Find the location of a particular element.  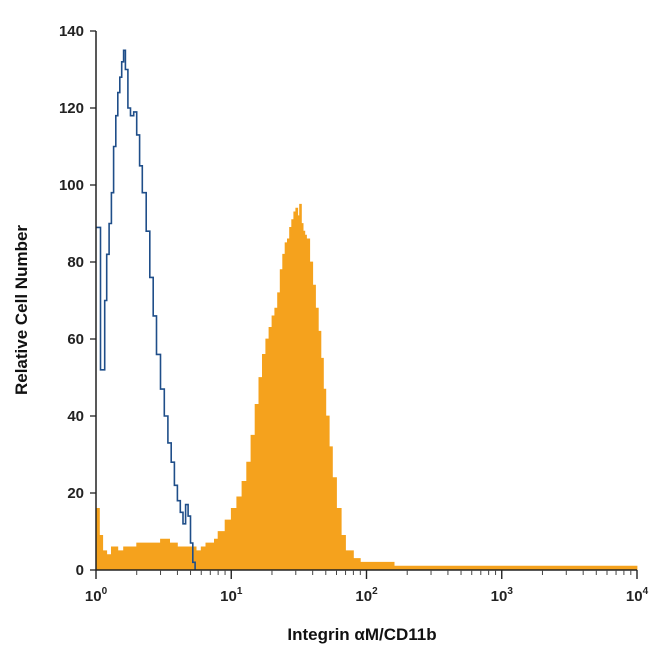

histogram-outline-series is located at coordinates (146, 309).